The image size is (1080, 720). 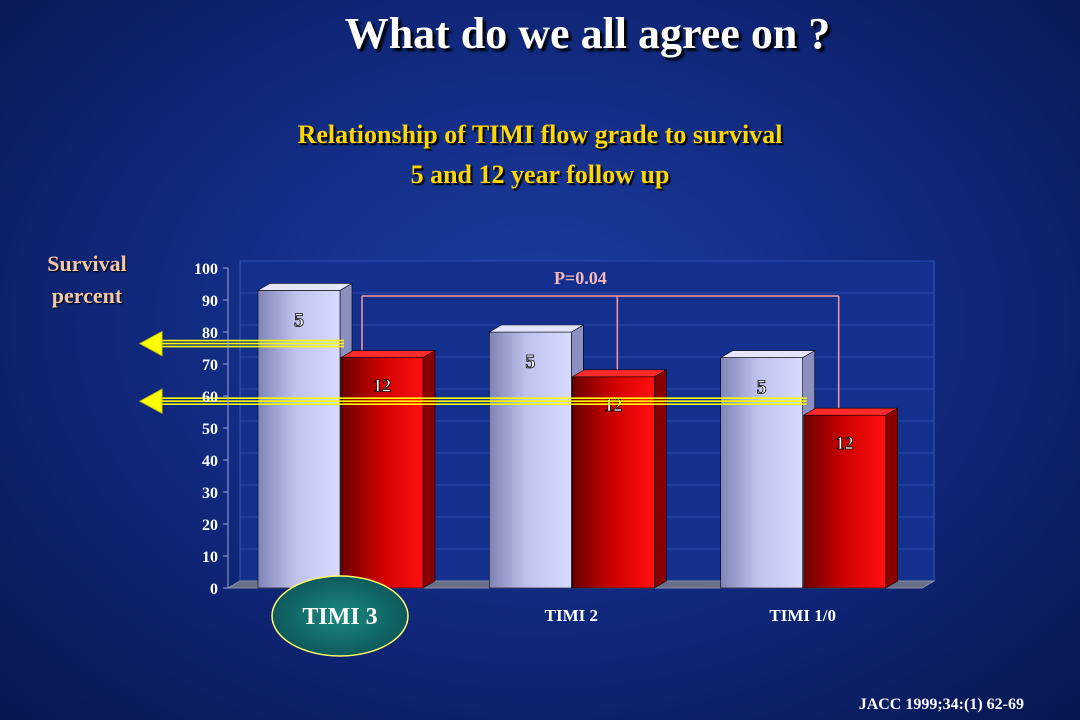 What do you see at coordinates (210, 333) in the screenshot?
I see `y-tick-label: 80` at bounding box center [210, 333].